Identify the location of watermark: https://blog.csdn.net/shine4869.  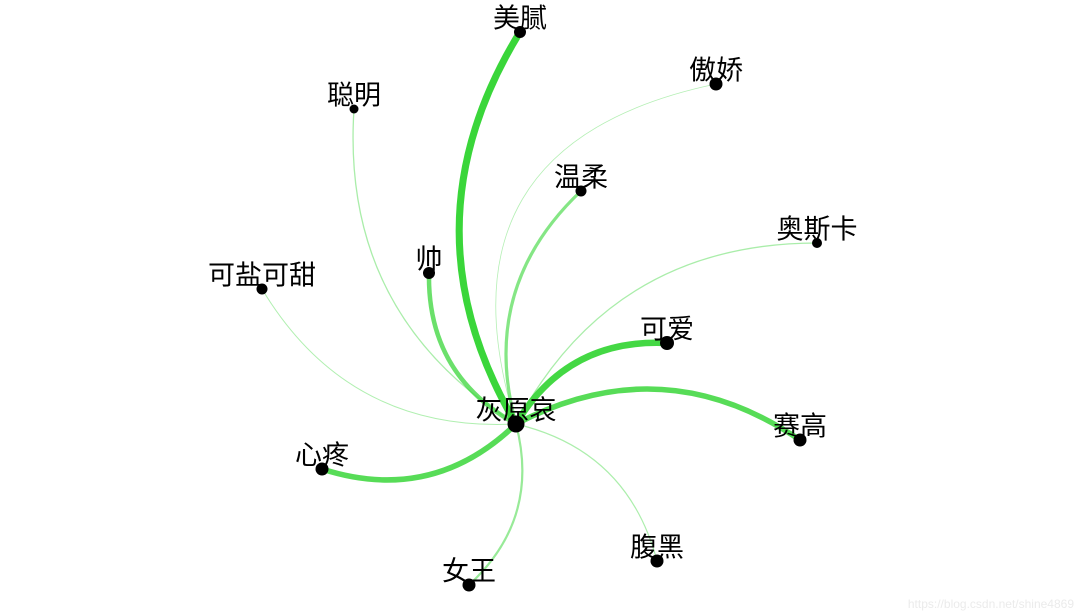
(990, 604).